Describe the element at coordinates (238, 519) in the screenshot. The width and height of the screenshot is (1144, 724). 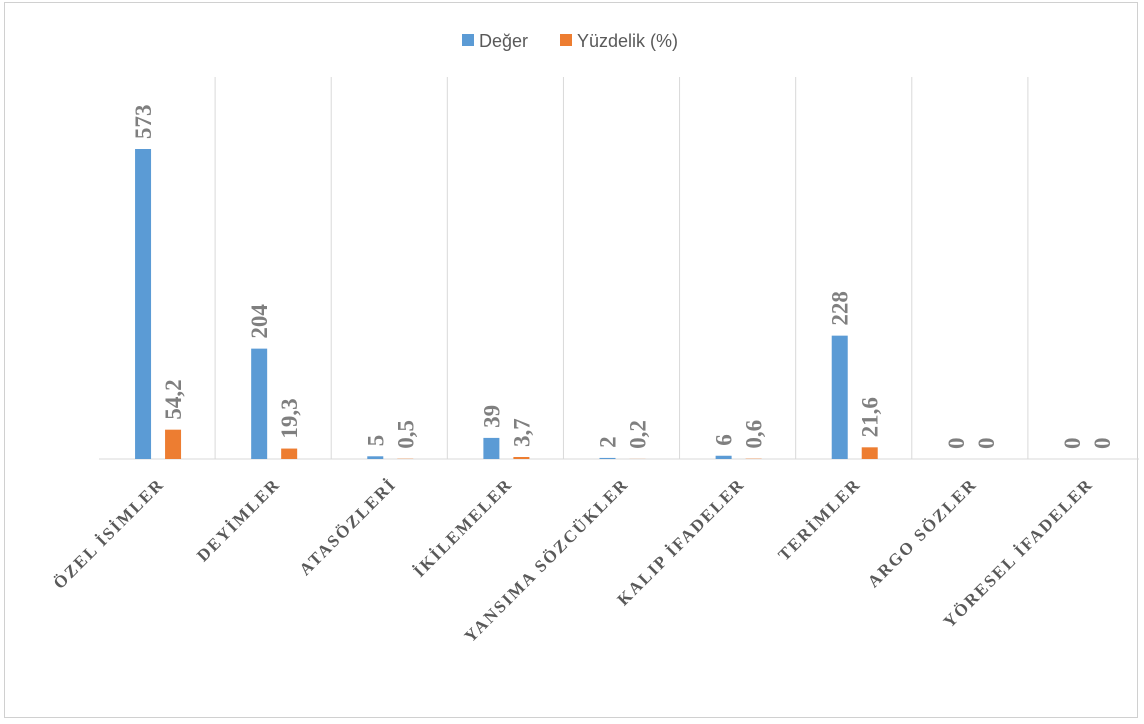
I see `category-label: DEYİMLER` at that location.